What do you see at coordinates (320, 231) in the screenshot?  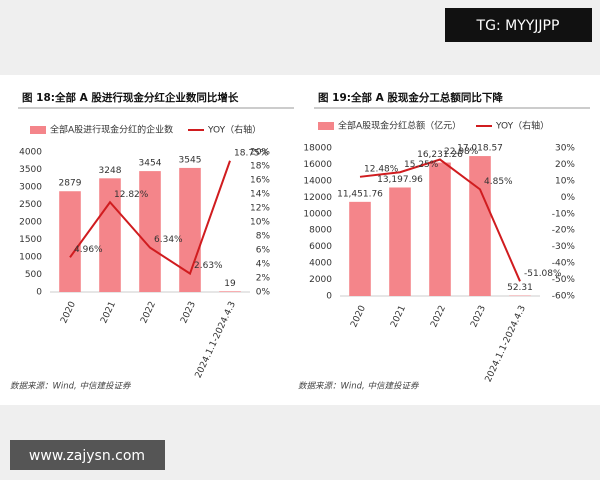 I see `y-tick-label: 8000` at bounding box center [320, 231].